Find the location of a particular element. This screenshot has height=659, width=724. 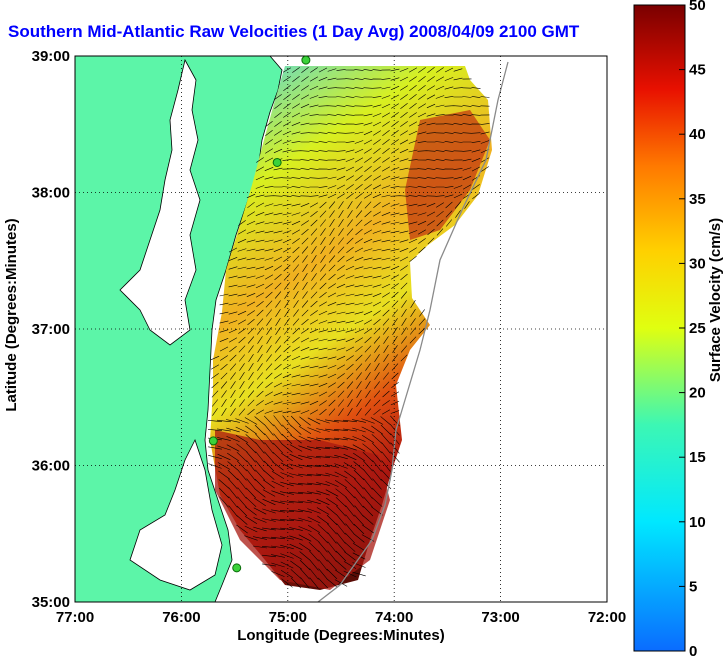

x-tick-label: 72:00 is located at coordinates (607, 617).